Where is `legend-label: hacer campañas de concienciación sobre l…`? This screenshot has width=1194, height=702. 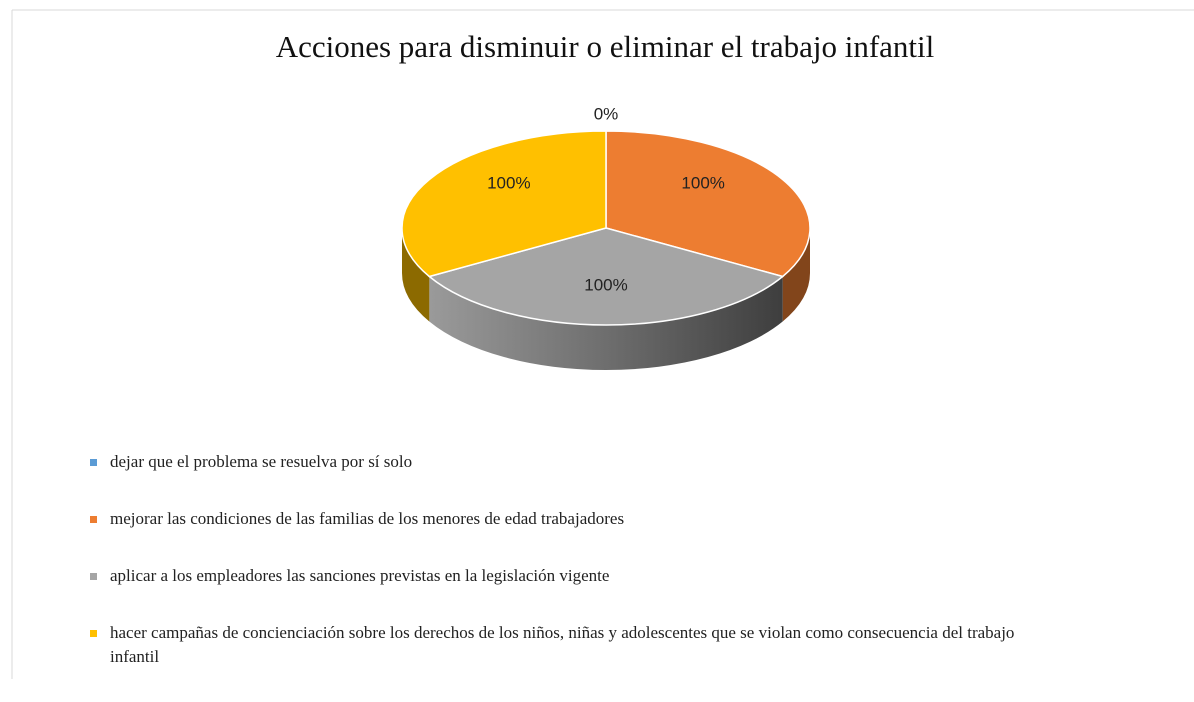 legend-label: hacer campañas de concienciación sobre l… is located at coordinates (562, 644).